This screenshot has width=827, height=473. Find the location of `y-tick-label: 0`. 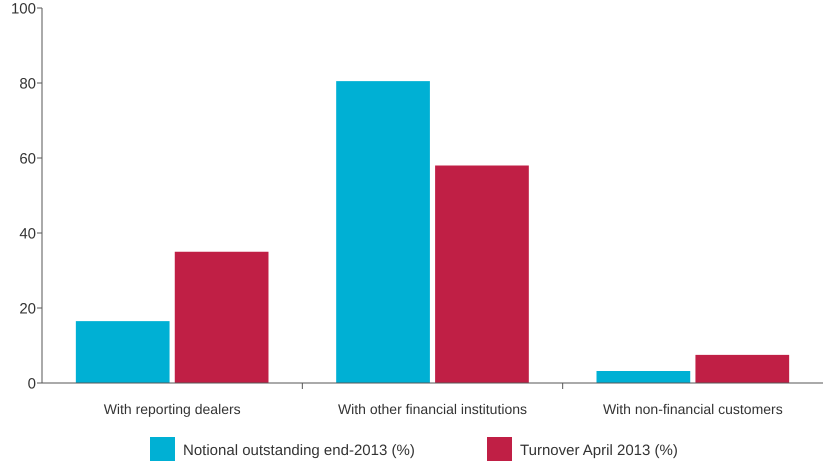

y-tick-label: 0 is located at coordinates (32, 383).